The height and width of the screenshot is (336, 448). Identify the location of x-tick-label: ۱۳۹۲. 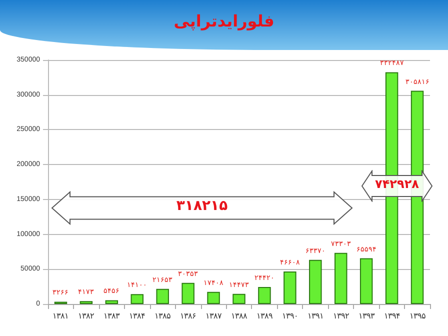
(340, 316).